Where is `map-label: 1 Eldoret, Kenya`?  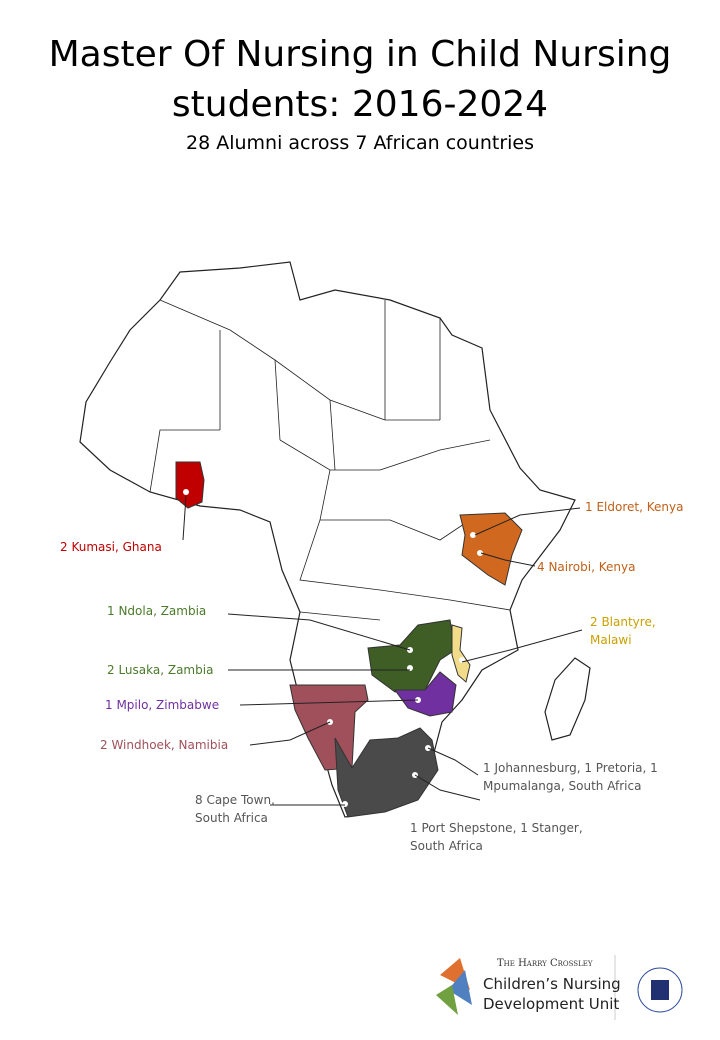
map-label: 1 Eldoret, Kenya is located at coordinates (634, 507).